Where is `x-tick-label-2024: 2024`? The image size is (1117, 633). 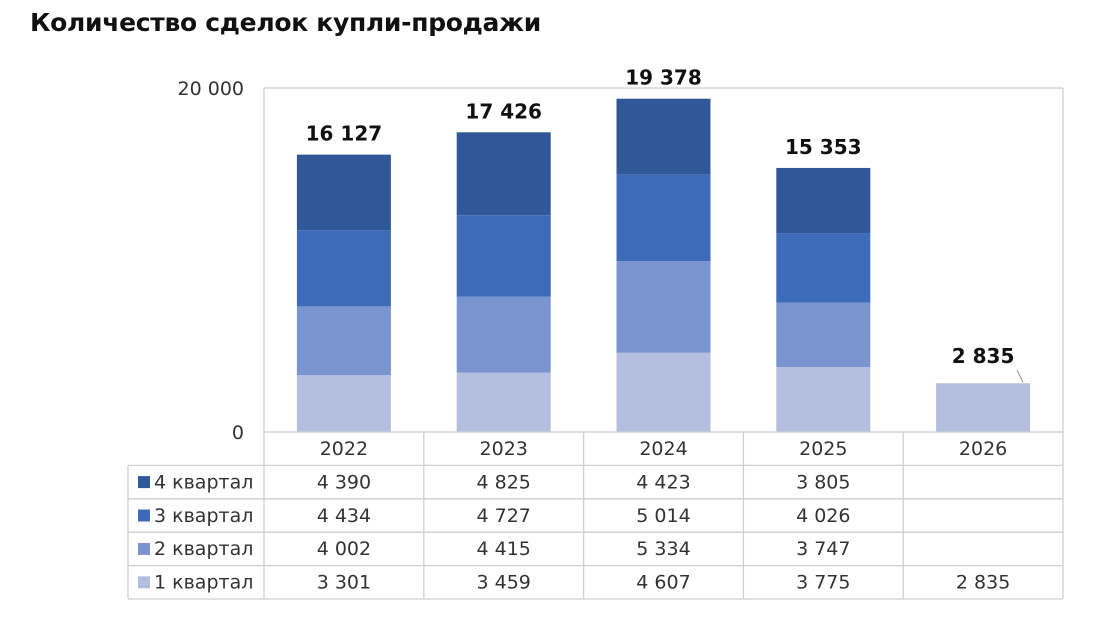
x-tick-label-2024: 2024 is located at coordinates (663, 449).